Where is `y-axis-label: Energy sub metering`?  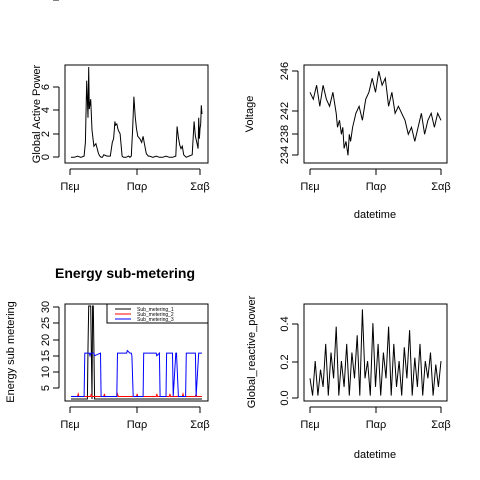
y-axis-label: Energy sub metering is located at coordinates (11, 352).